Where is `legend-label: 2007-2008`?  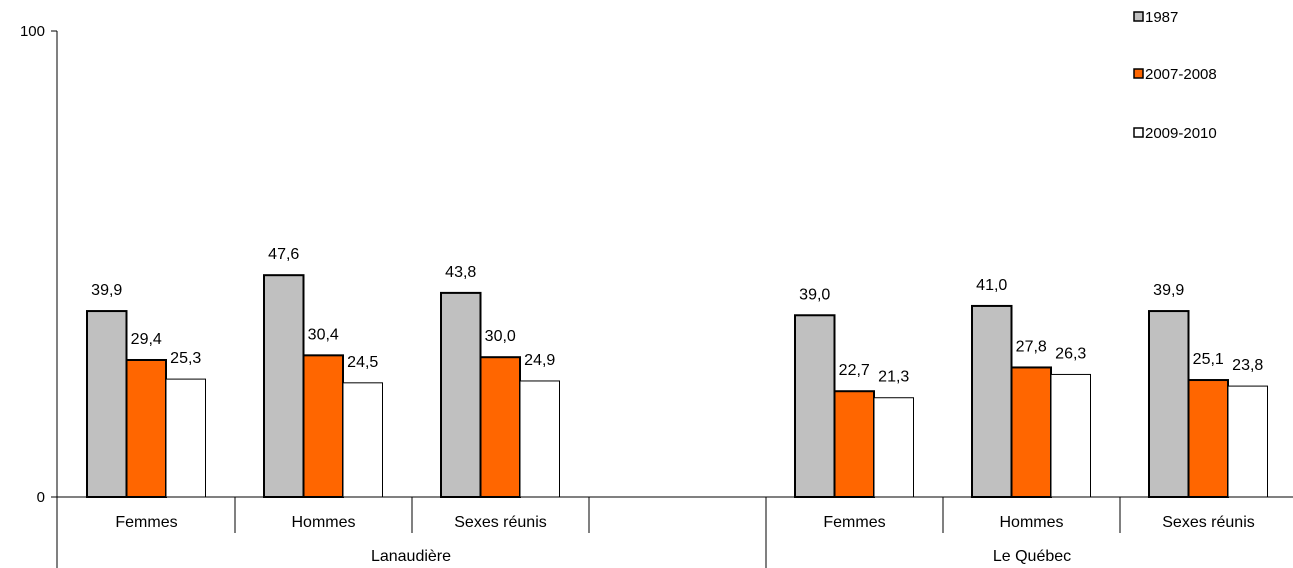
legend-label: 2007-2008 is located at coordinates (1181, 74).